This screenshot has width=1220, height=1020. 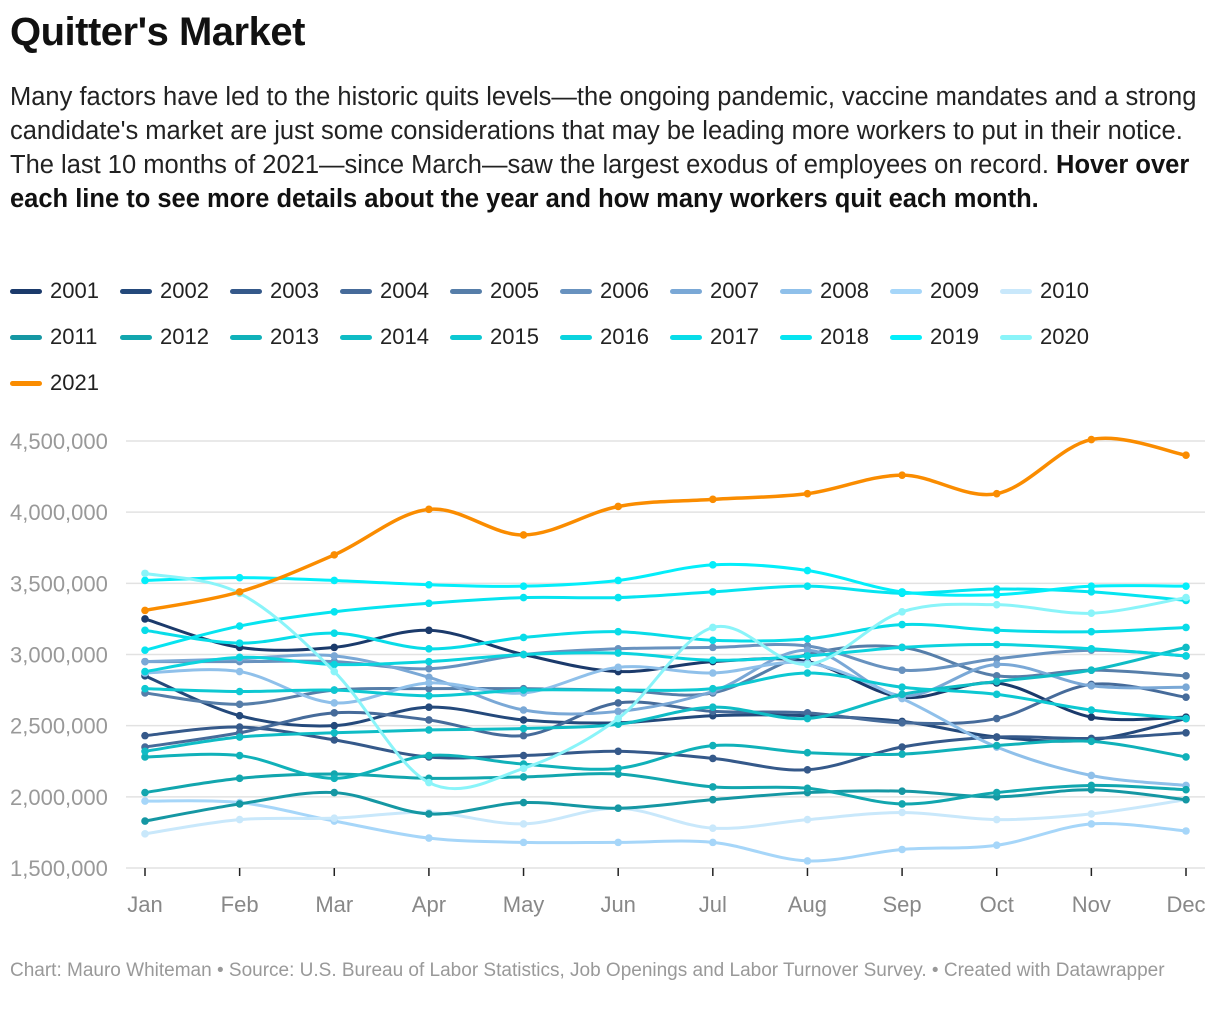 What do you see at coordinates (239, 804) in the screenshot?
I see `point-2011-Feb` at bounding box center [239, 804].